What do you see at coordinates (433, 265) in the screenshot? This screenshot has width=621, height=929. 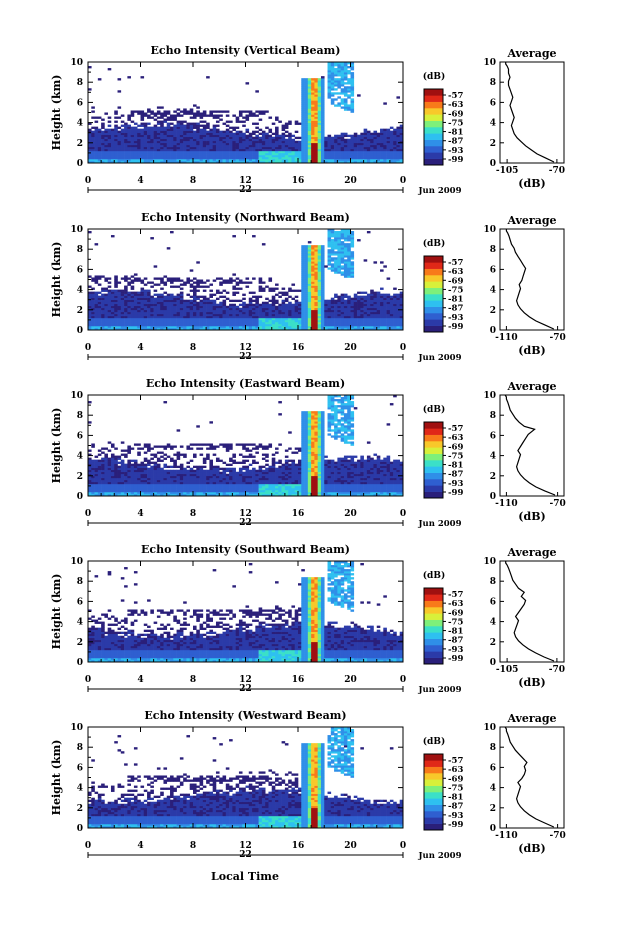 I see `colorbar-swatch` at bounding box center [433, 265].